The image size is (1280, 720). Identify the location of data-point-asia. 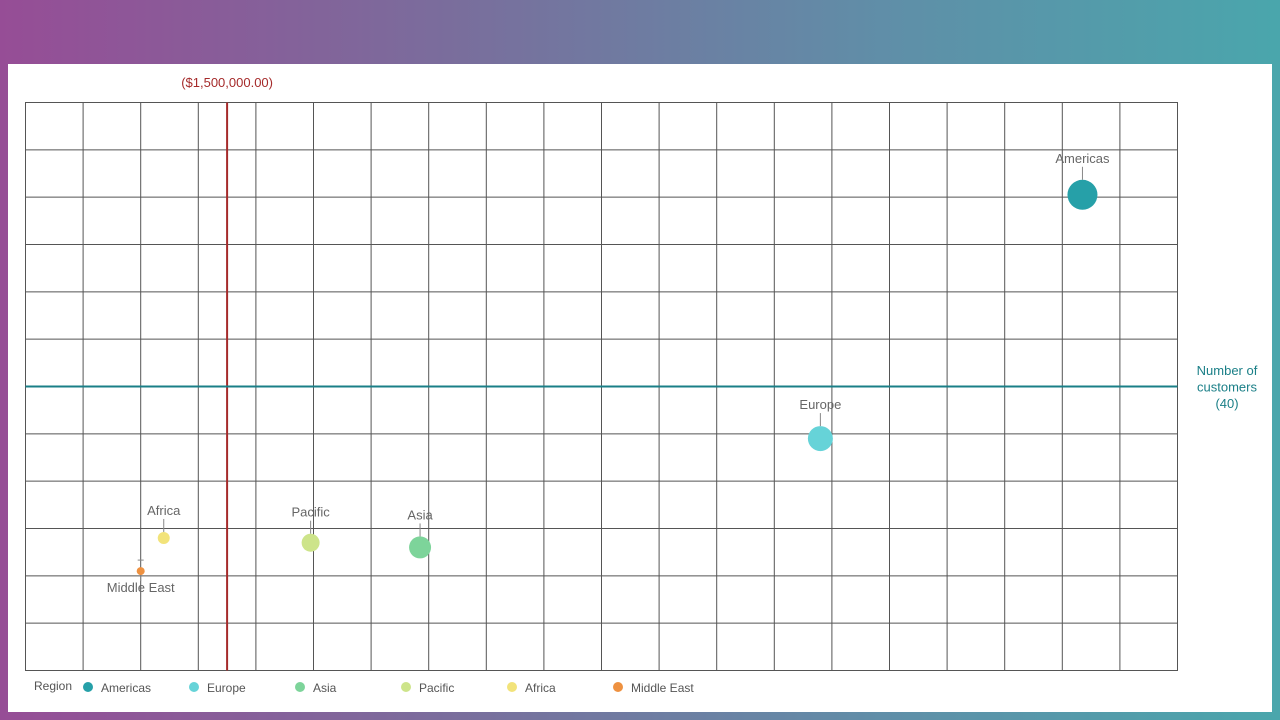
(420, 547).